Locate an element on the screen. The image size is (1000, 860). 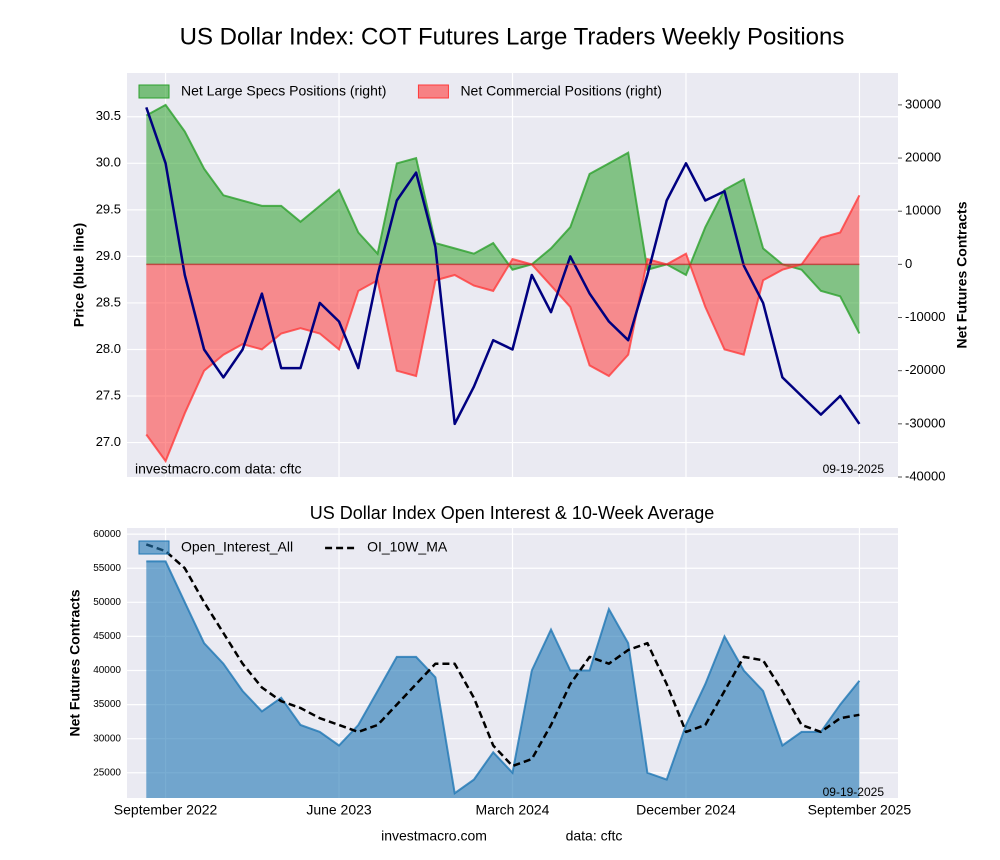
y-tick-label: 28.5 is located at coordinates (108, 301).